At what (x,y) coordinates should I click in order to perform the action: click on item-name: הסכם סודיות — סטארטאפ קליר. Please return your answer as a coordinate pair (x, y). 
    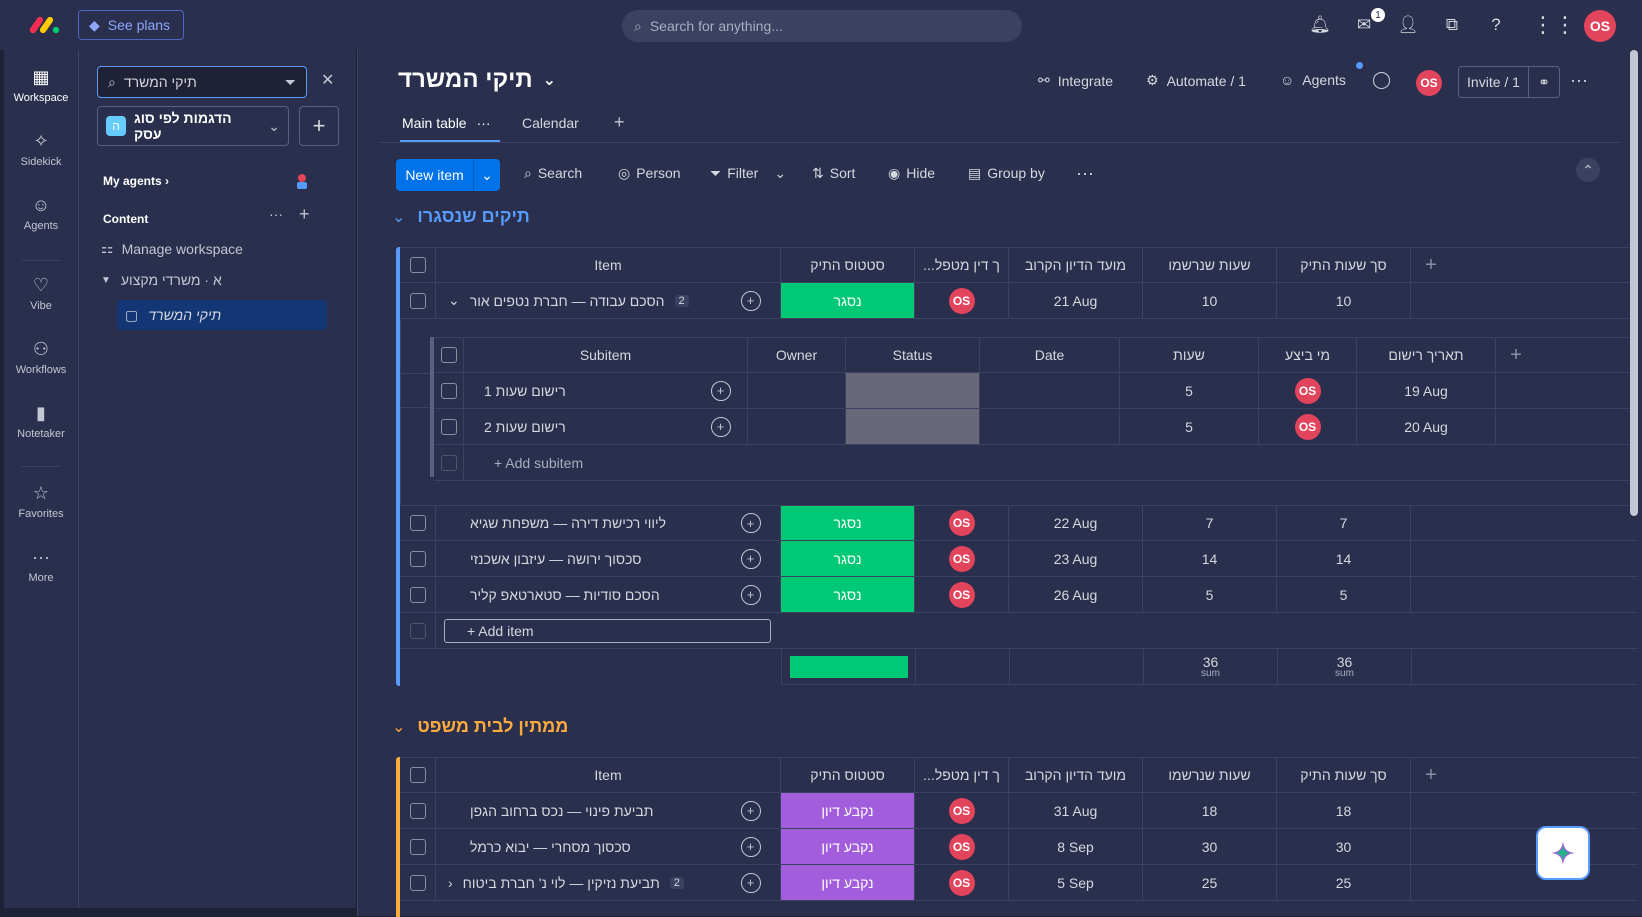
    Looking at the image, I should click on (565, 594).